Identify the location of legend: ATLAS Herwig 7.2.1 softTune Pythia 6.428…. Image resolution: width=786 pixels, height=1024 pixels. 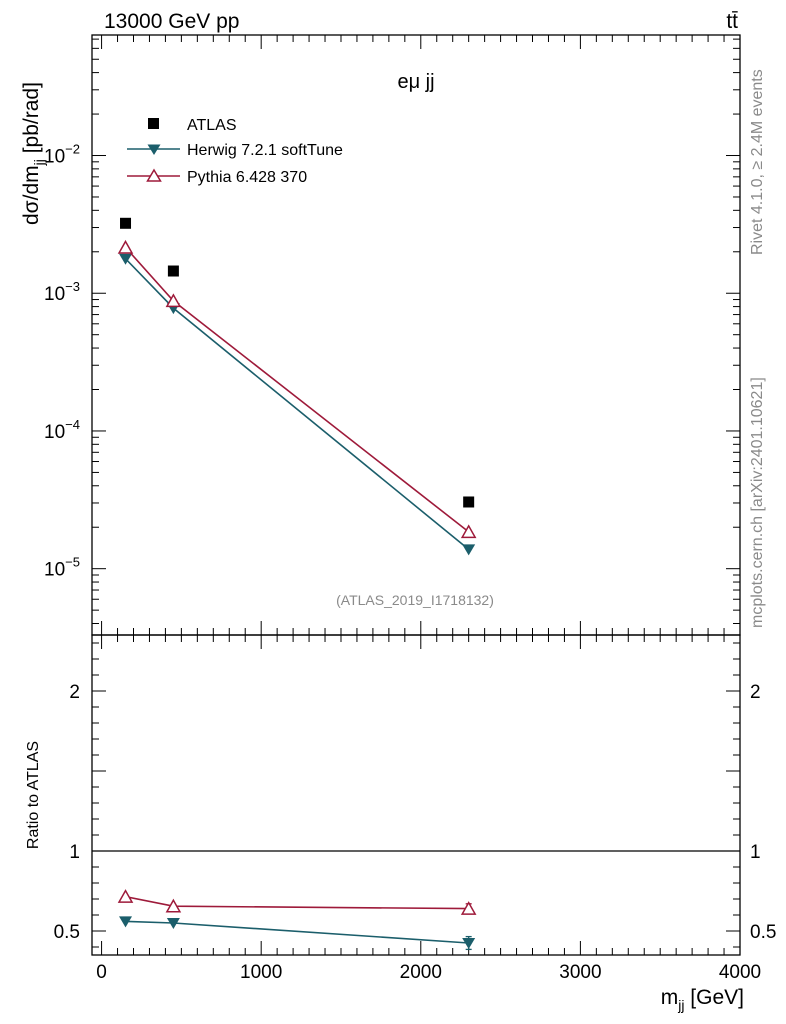
(235, 151).